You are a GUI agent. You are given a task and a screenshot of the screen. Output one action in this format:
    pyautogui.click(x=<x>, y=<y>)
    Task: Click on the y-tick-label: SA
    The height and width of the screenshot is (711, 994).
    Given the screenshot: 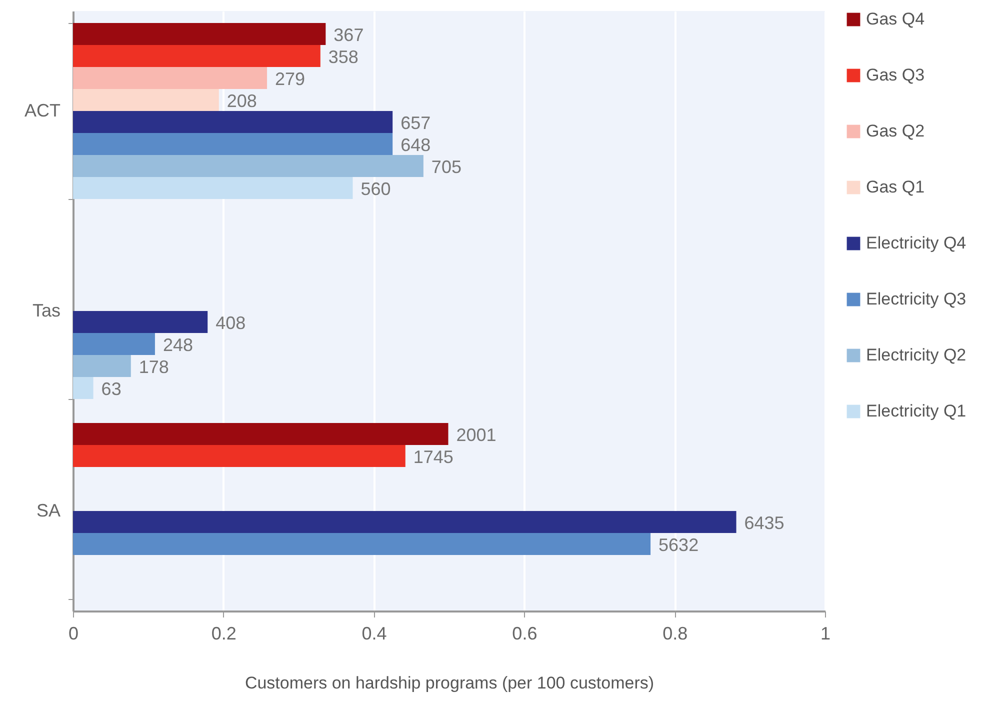 What is the action you would take?
    pyautogui.click(x=48, y=510)
    